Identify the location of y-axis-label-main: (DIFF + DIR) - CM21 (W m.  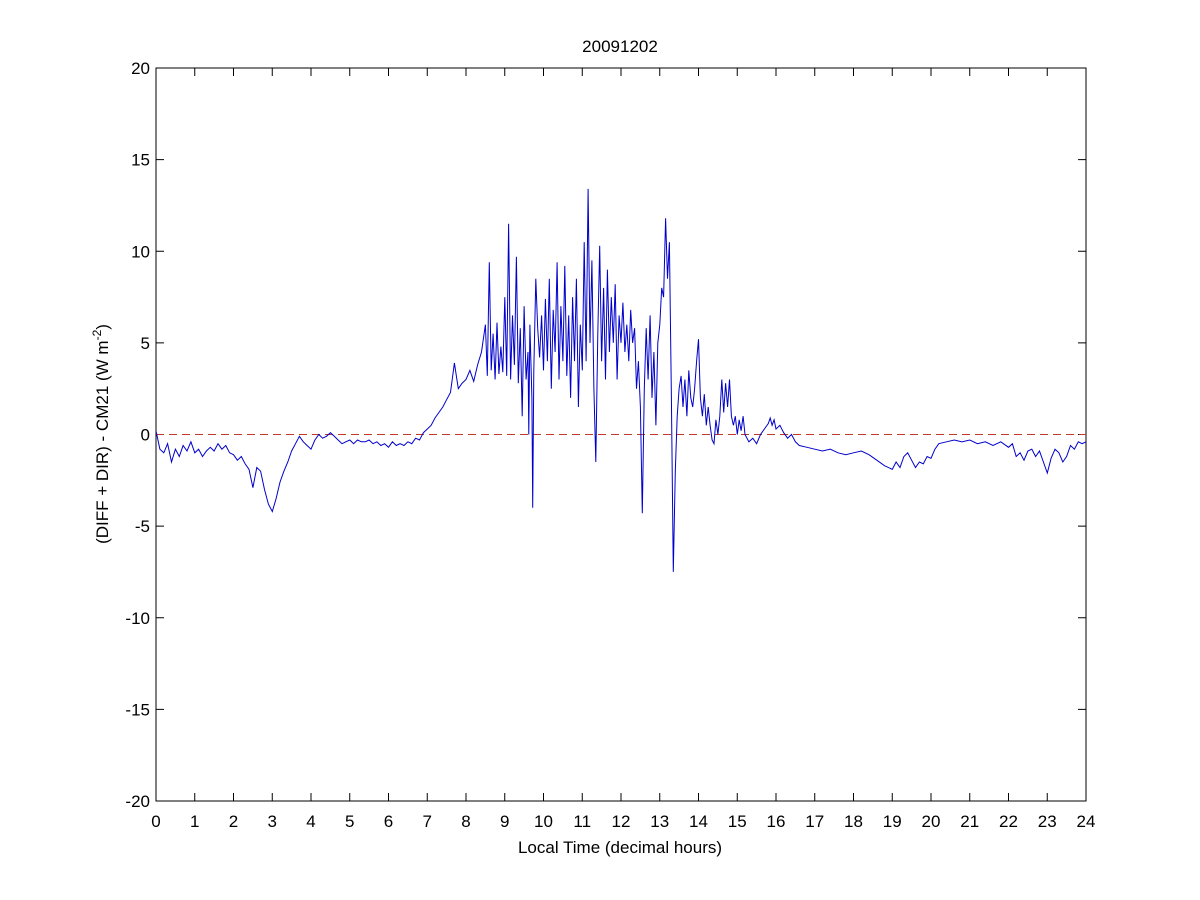
(102, 442).